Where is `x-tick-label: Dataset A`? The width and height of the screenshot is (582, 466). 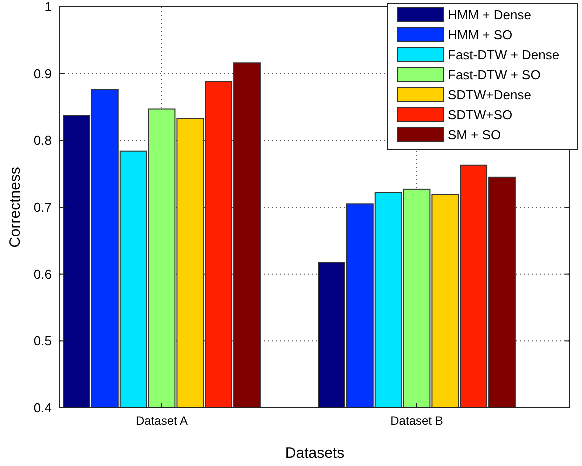
x-tick-label: Dataset A is located at coordinates (162, 421).